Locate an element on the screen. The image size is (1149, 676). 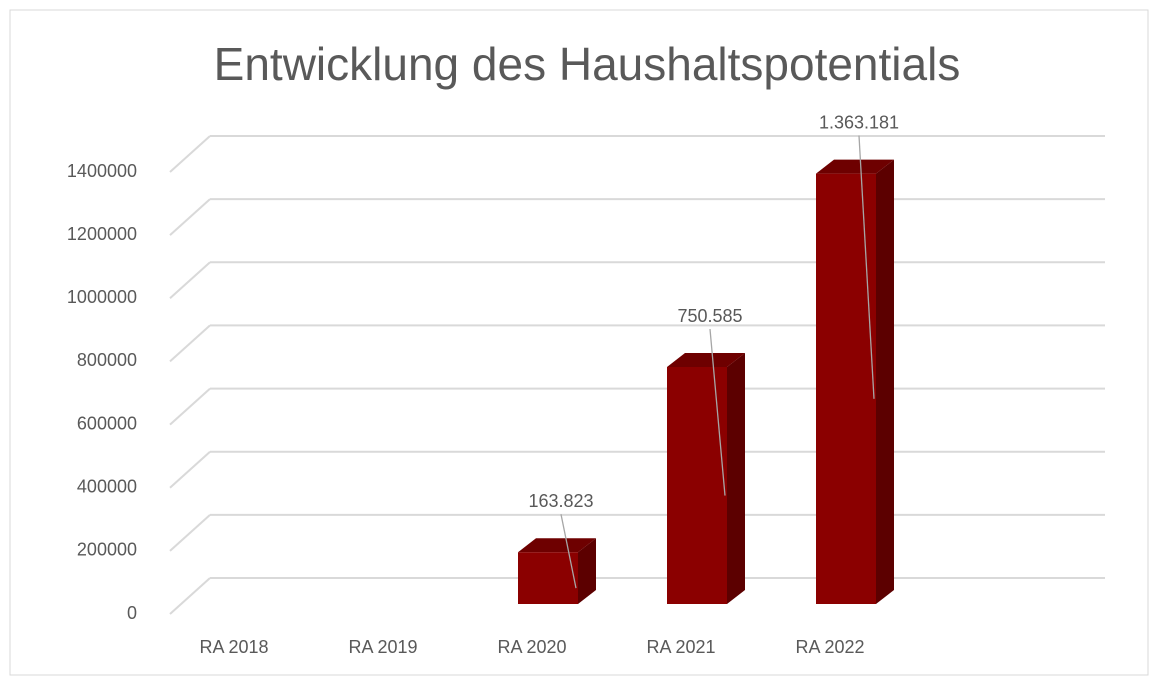
y-tick-label: 600000 is located at coordinates (107, 423).